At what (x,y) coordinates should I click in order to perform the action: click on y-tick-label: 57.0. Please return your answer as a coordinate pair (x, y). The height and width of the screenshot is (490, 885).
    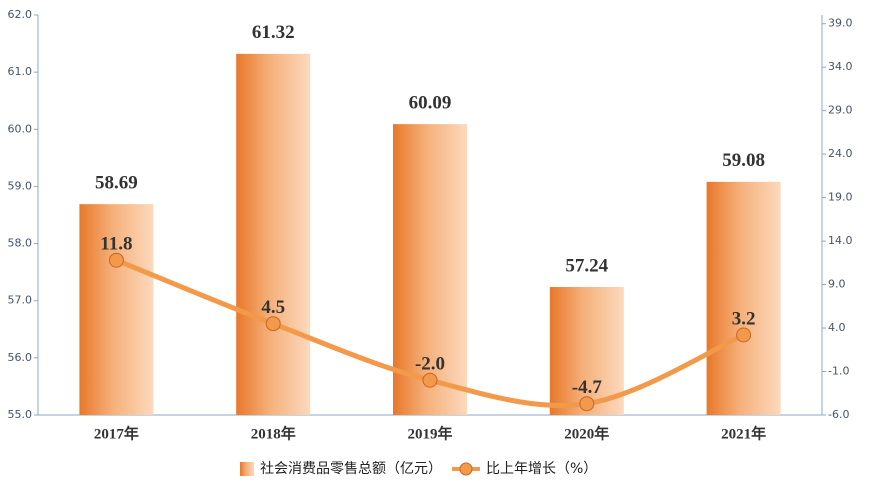
    Looking at the image, I should click on (20, 300).